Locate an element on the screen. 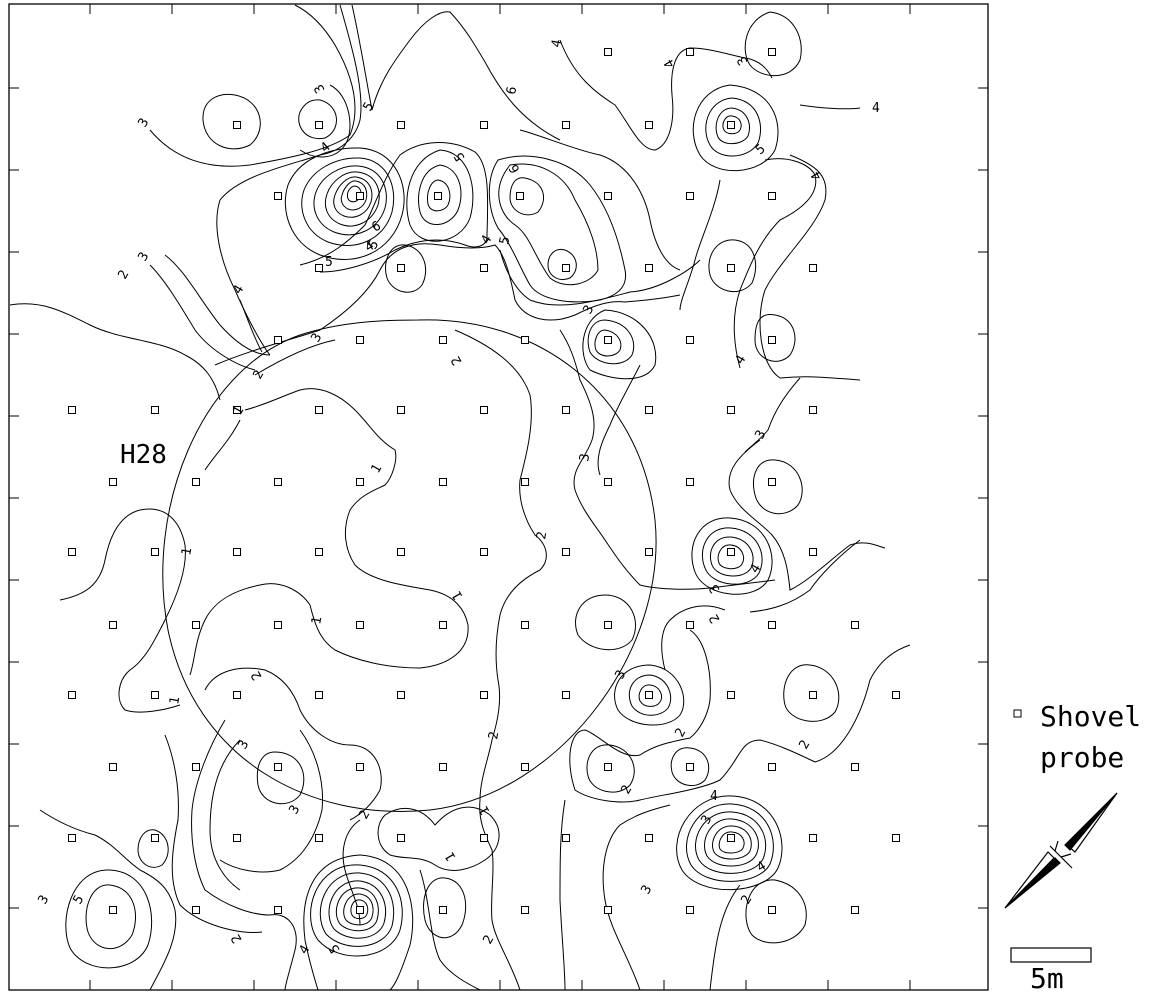 This screenshot has width=1175, height=995. legend: Shovel probe is located at coordinates (1077, 737).